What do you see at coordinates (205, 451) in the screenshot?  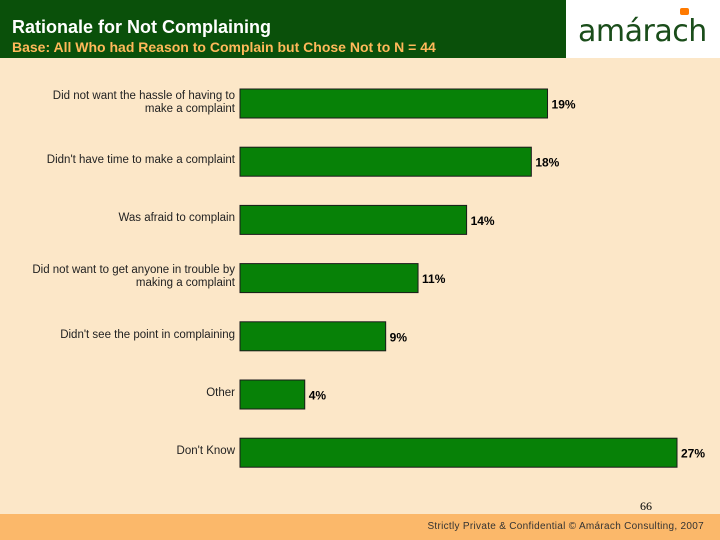 I see `category-label-6: Don't Know` at bounding box center [205, 451].